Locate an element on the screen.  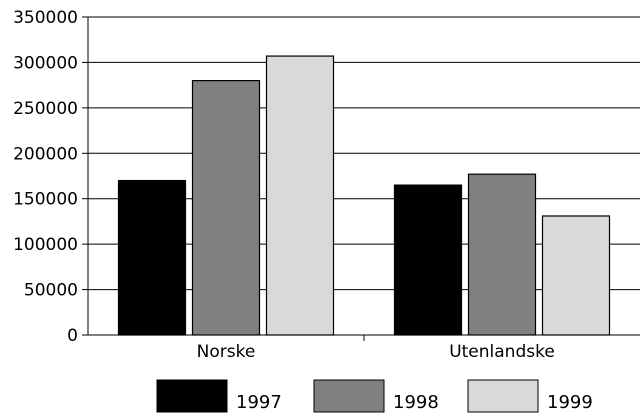
legend-label: 1997 is located at coordinates (259, 402).